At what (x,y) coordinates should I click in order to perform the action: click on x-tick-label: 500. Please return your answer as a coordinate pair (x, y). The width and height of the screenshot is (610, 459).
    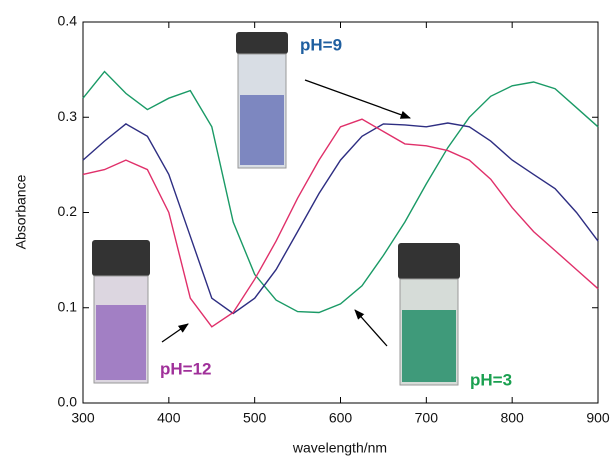
    Looking at the image, I should click on (255, 418).